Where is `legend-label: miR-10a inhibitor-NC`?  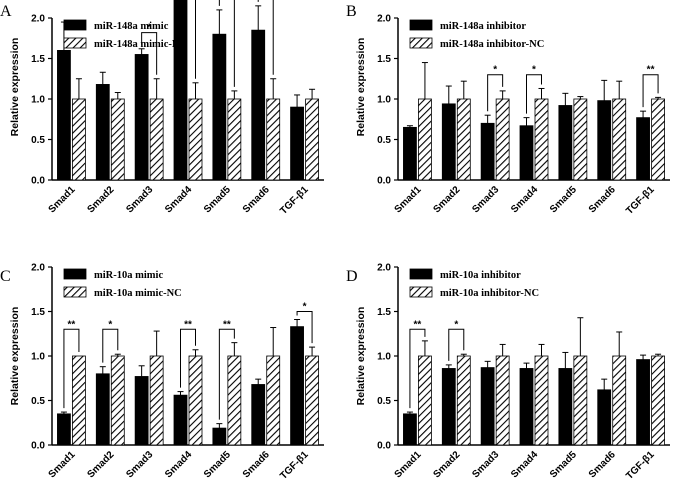 legend-label: miR-10a inhibitor-NC is located at coordinates (489, 293).